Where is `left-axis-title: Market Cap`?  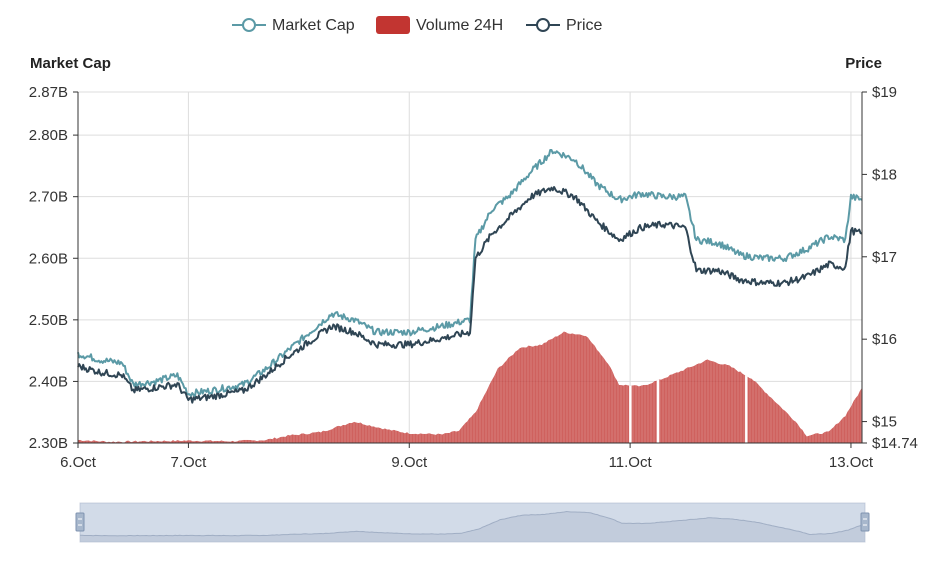 left-axis-title: Market Cap is located at coordinates (70, 63).